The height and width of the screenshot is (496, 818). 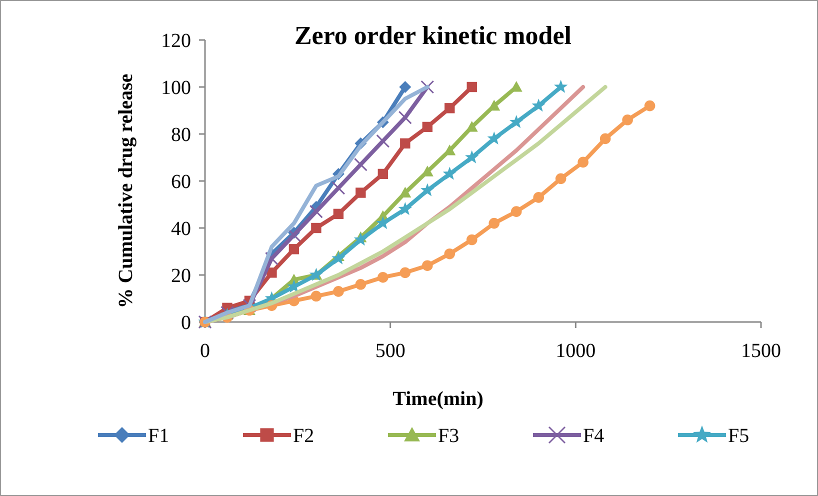 What do you see at coordinates (205, 351) in the screenshot?
I see `x-tick-label: 0` at bounding box center [205, 351].